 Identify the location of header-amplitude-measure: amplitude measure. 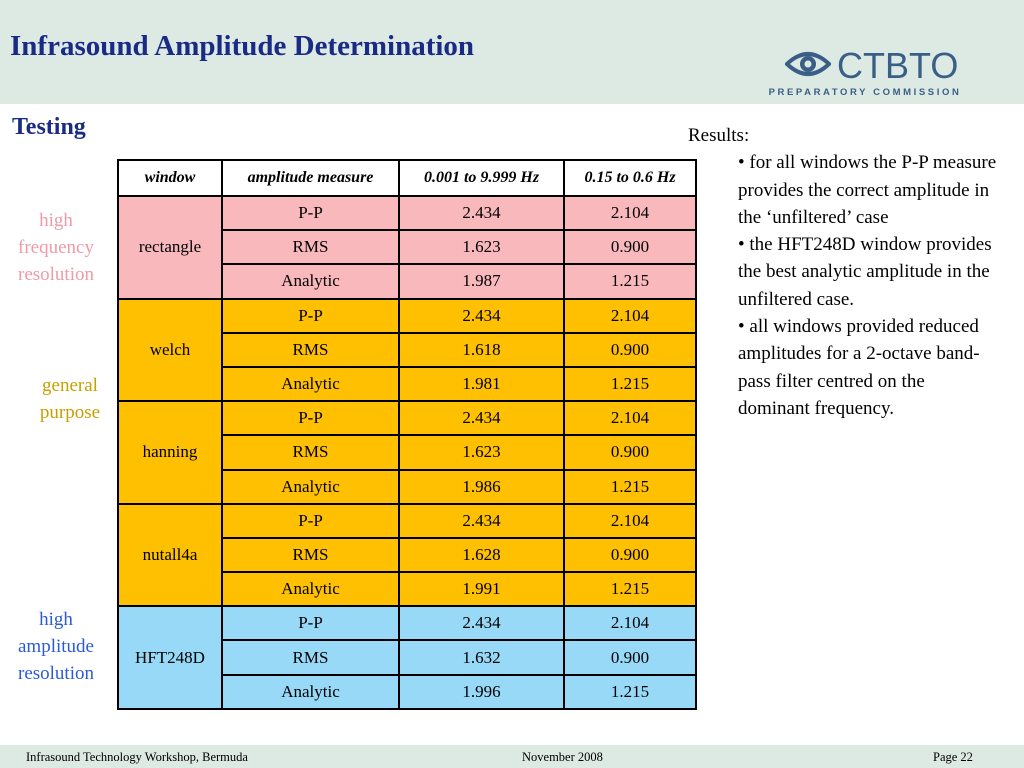
(310, 178).